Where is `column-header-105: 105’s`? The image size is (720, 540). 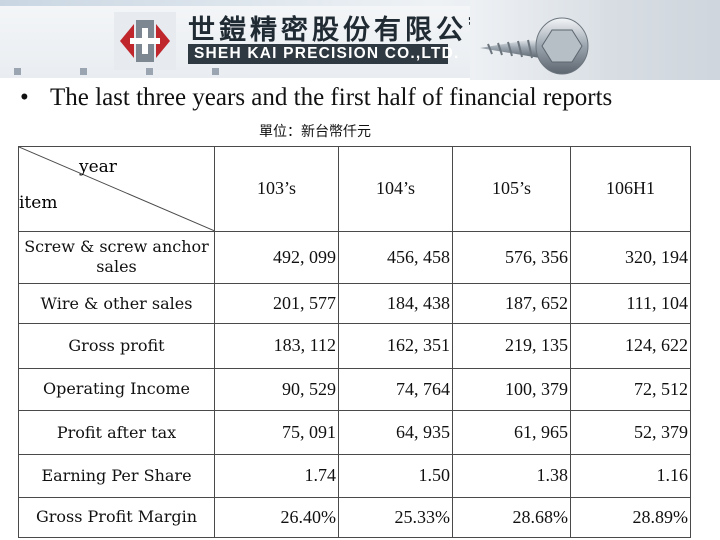
column-header-105: 105’s is located at coordinates (511, 189).